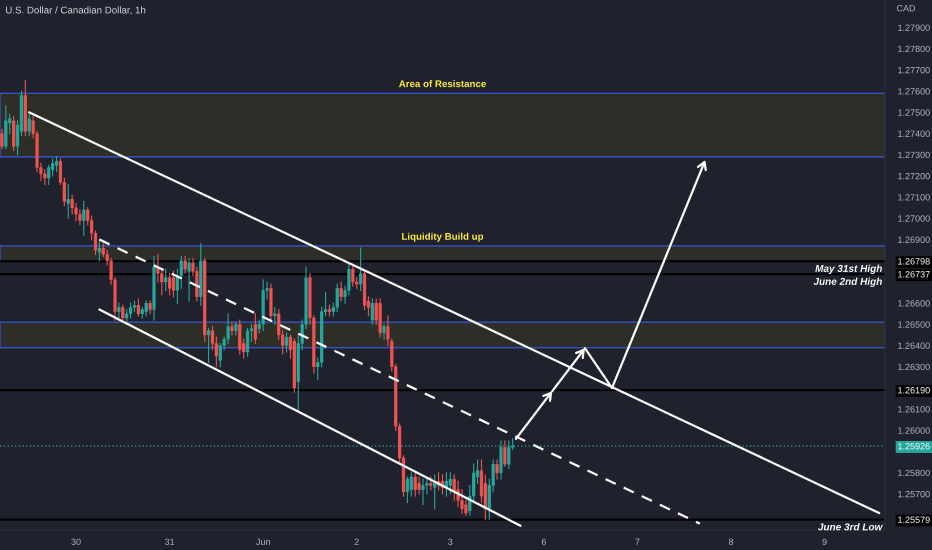 The image size is (932, 550). I want to click on ref-line-label: June 2nd High, so click(848, 282).